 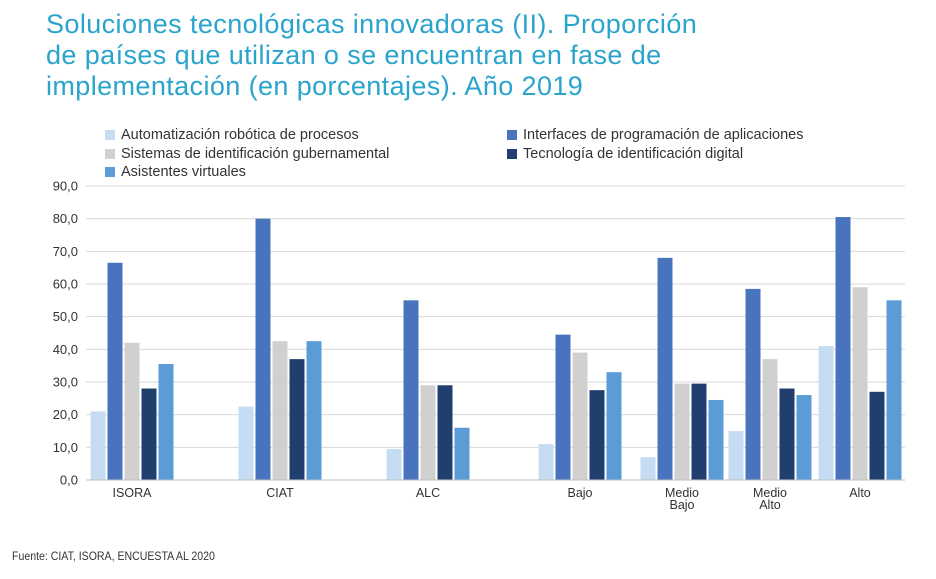 What do you see at coordinates (65, 284) in the screenshot?
I see `y-tick-label: 60,0` at bounding box center [65, 284].